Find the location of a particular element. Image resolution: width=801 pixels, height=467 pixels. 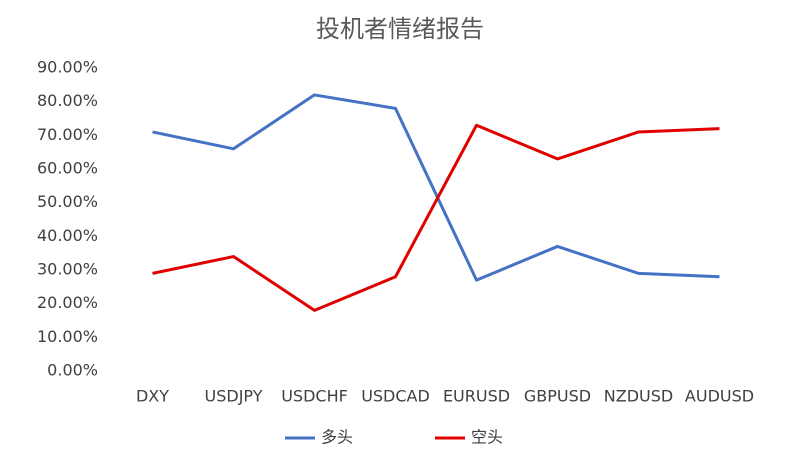

y-tick-label: 30.00% is located at coordinates (67, 269).